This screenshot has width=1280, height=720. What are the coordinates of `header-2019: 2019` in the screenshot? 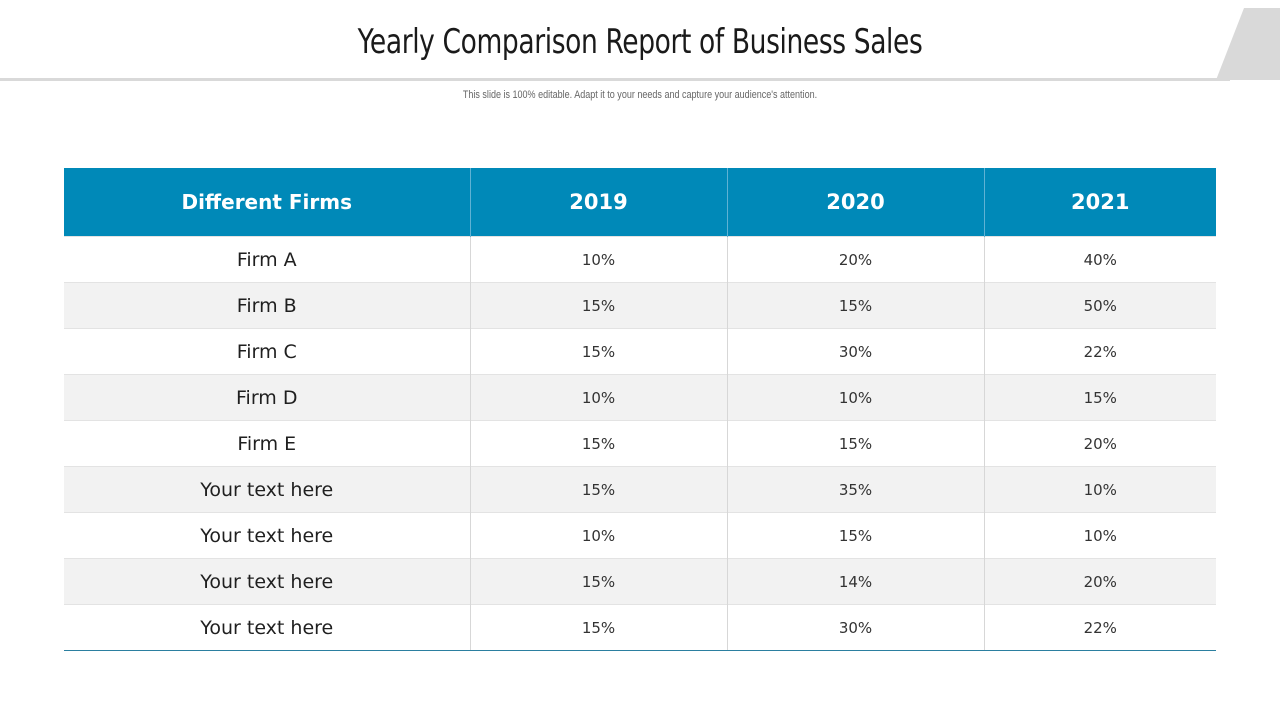 It's located at (598, 202).